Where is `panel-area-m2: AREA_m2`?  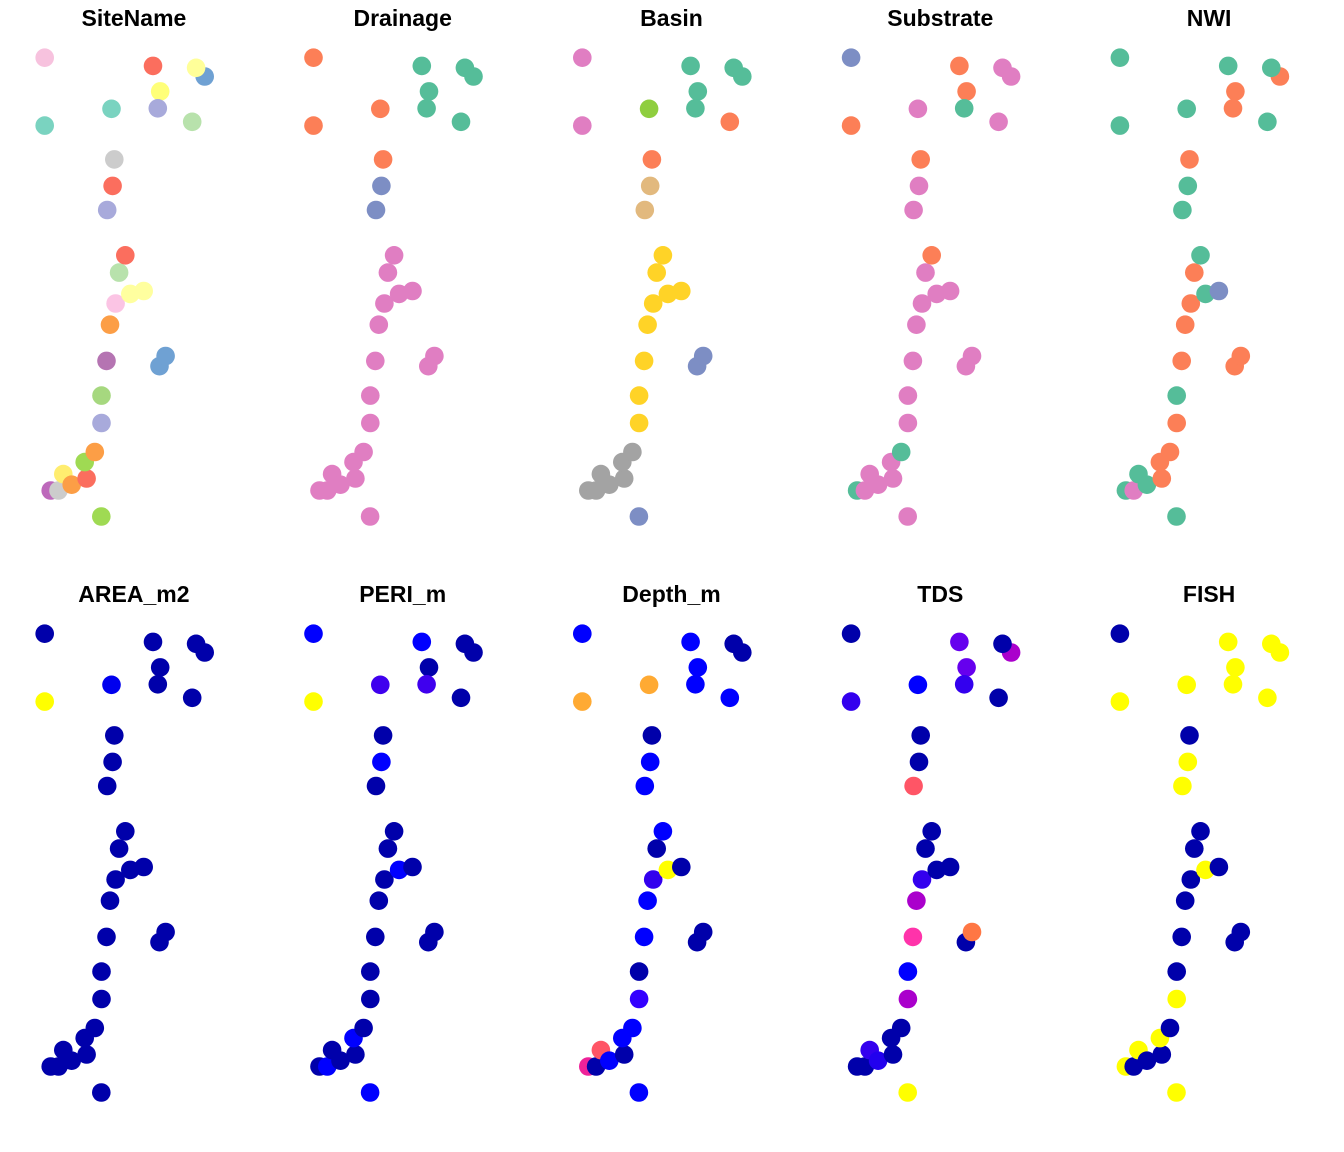 panel-area-m2: AREA_m2 is located at coordinates (124, 841).